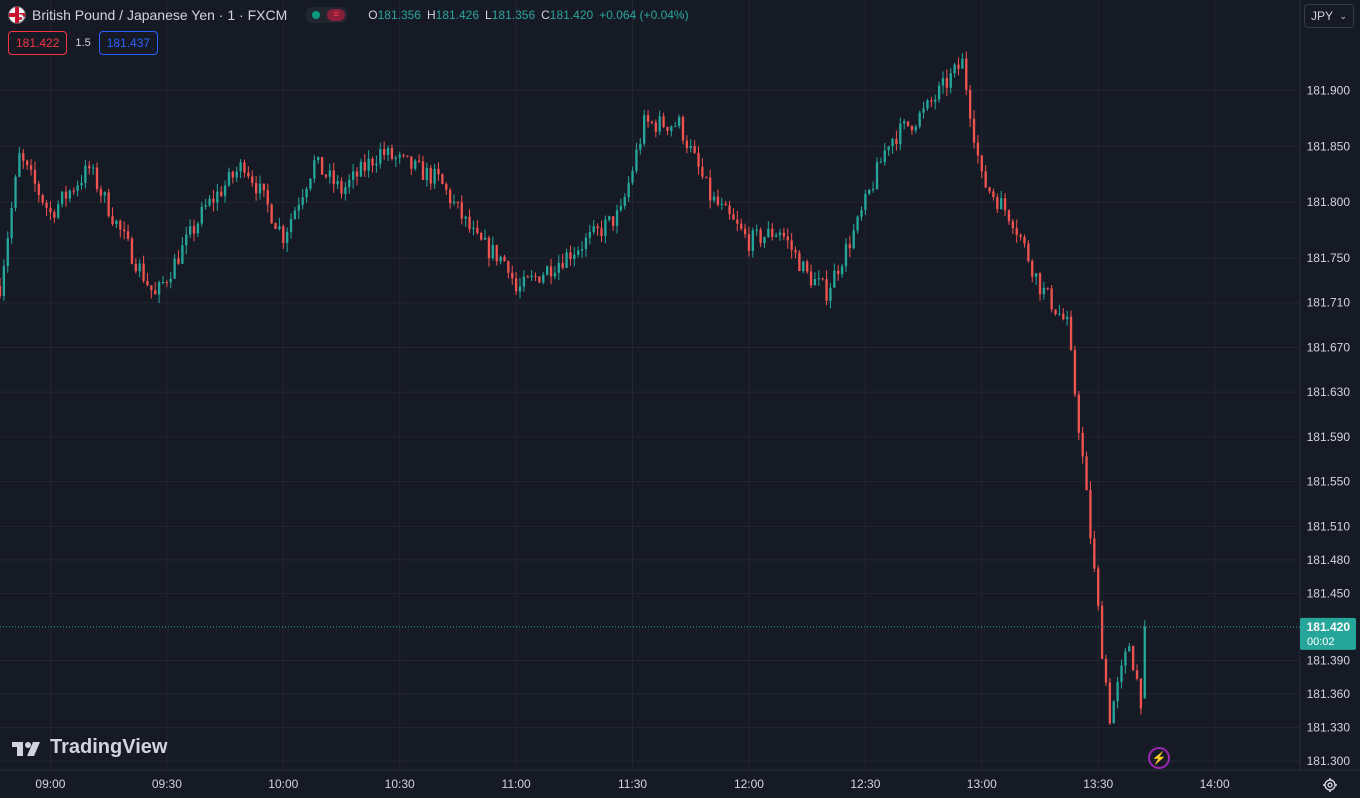 The width and height of the screenshot is (1360, 798). Describe the element at coordinates (327, 15) in the screenshot. I see `market-status: ≡` at that location.